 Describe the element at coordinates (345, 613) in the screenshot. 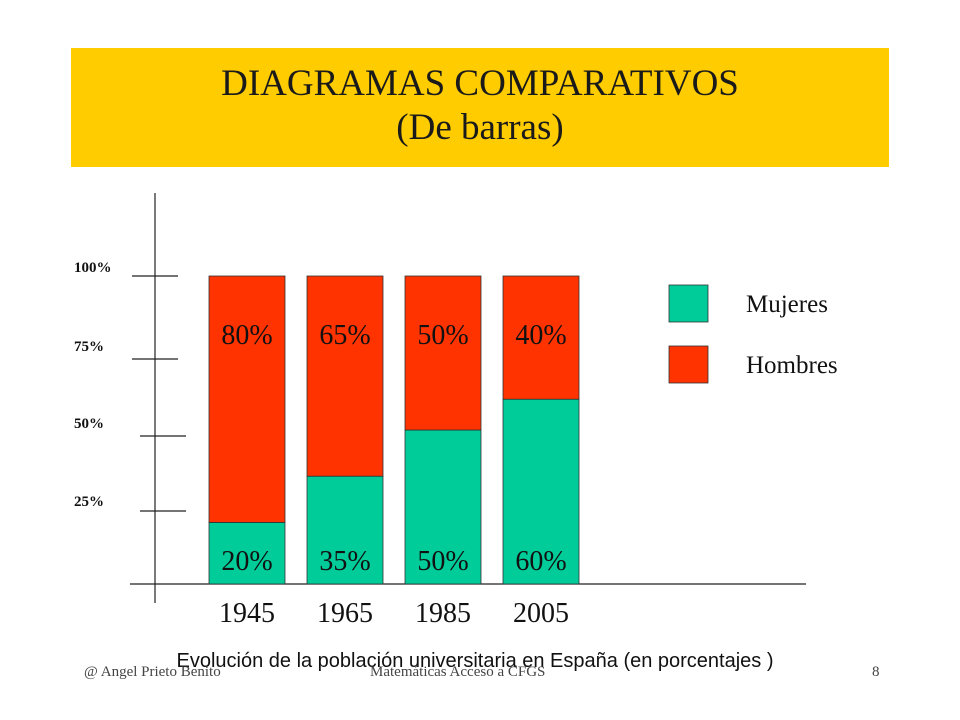

I see `x-tick-label: 1965` at that location.